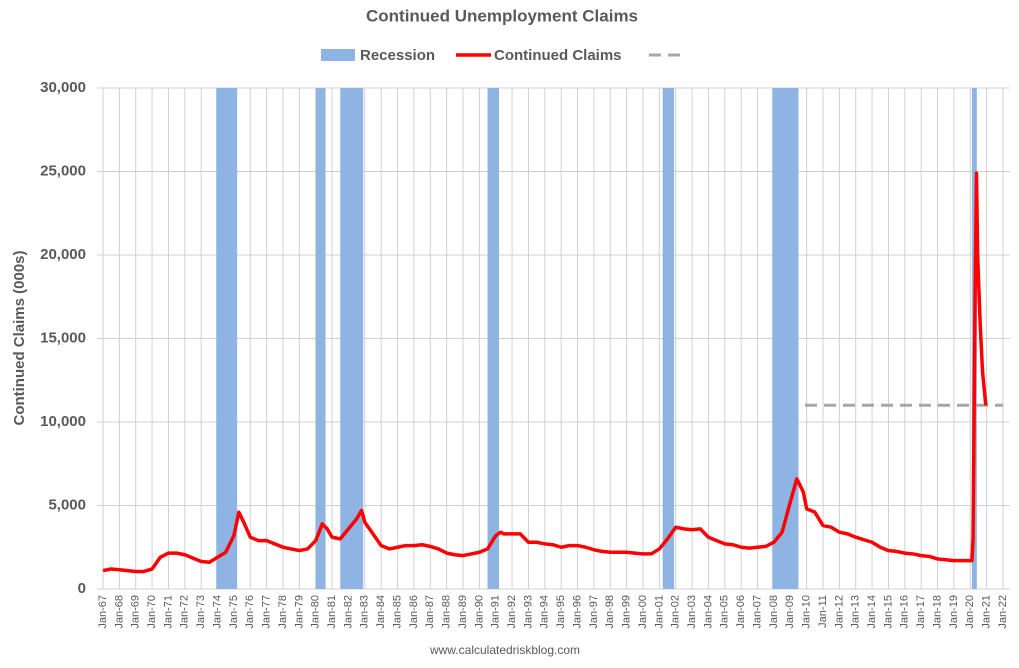  Describe the element at coordinates (790, 612) in the screenshot. I see `x-tick-label: Jan-09` at that location.